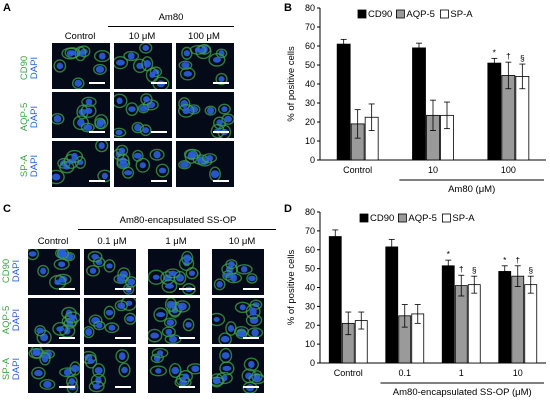  I want to click on legend-label: CD90, so click(380, 14).